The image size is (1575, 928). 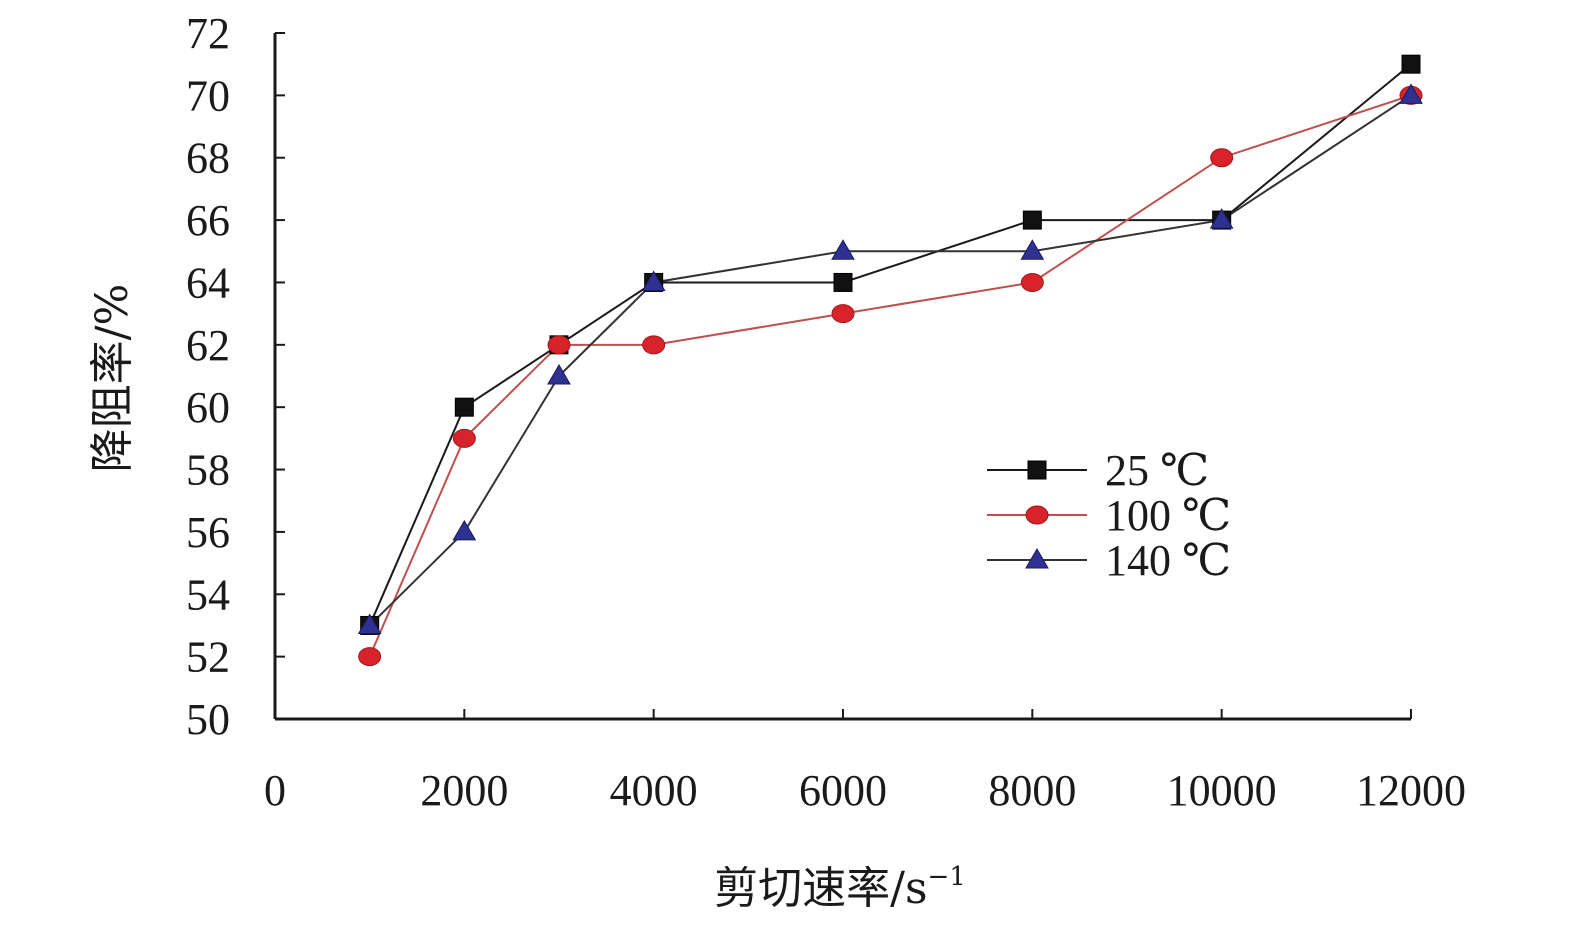 What do you see at coordinates (464, 790) in the screenshot?
I see `x-tick-label: 2000` at bounding box center [464, 790].